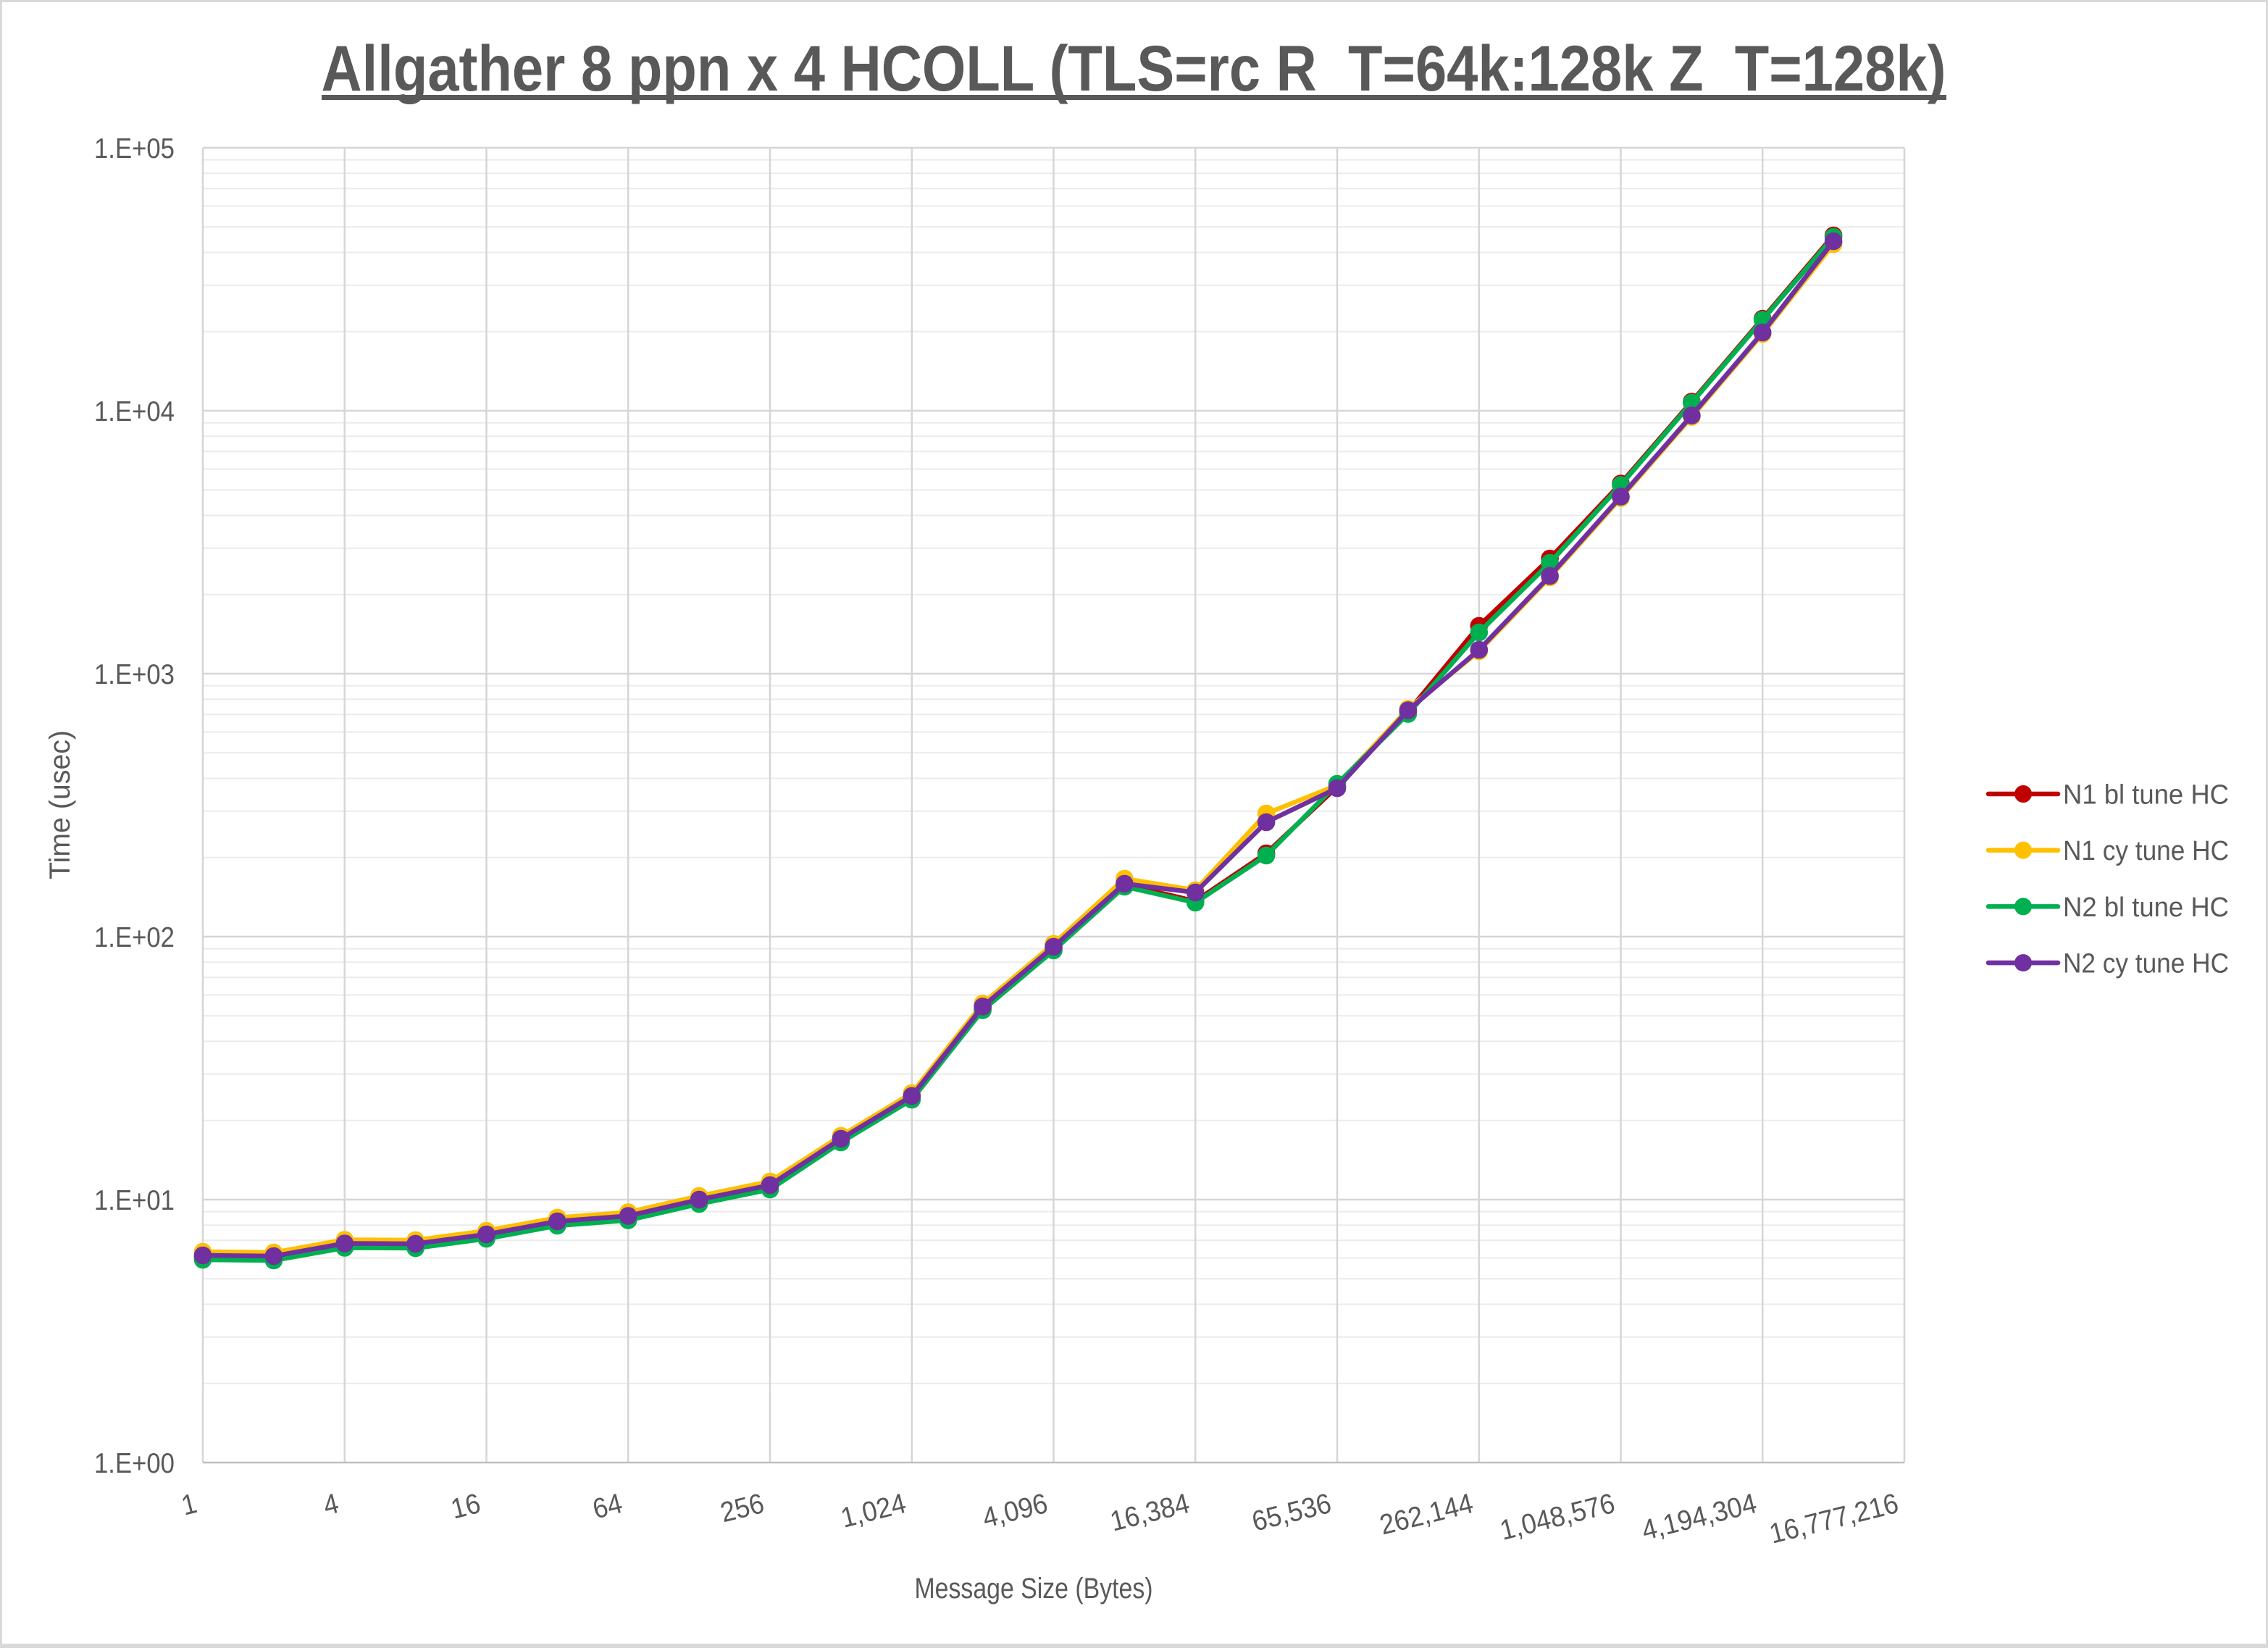  What do you see at coordinates (135, 1463) in the screenshot?
I see `svg-text: 1.E+00` at bounding box center [135, 1463].